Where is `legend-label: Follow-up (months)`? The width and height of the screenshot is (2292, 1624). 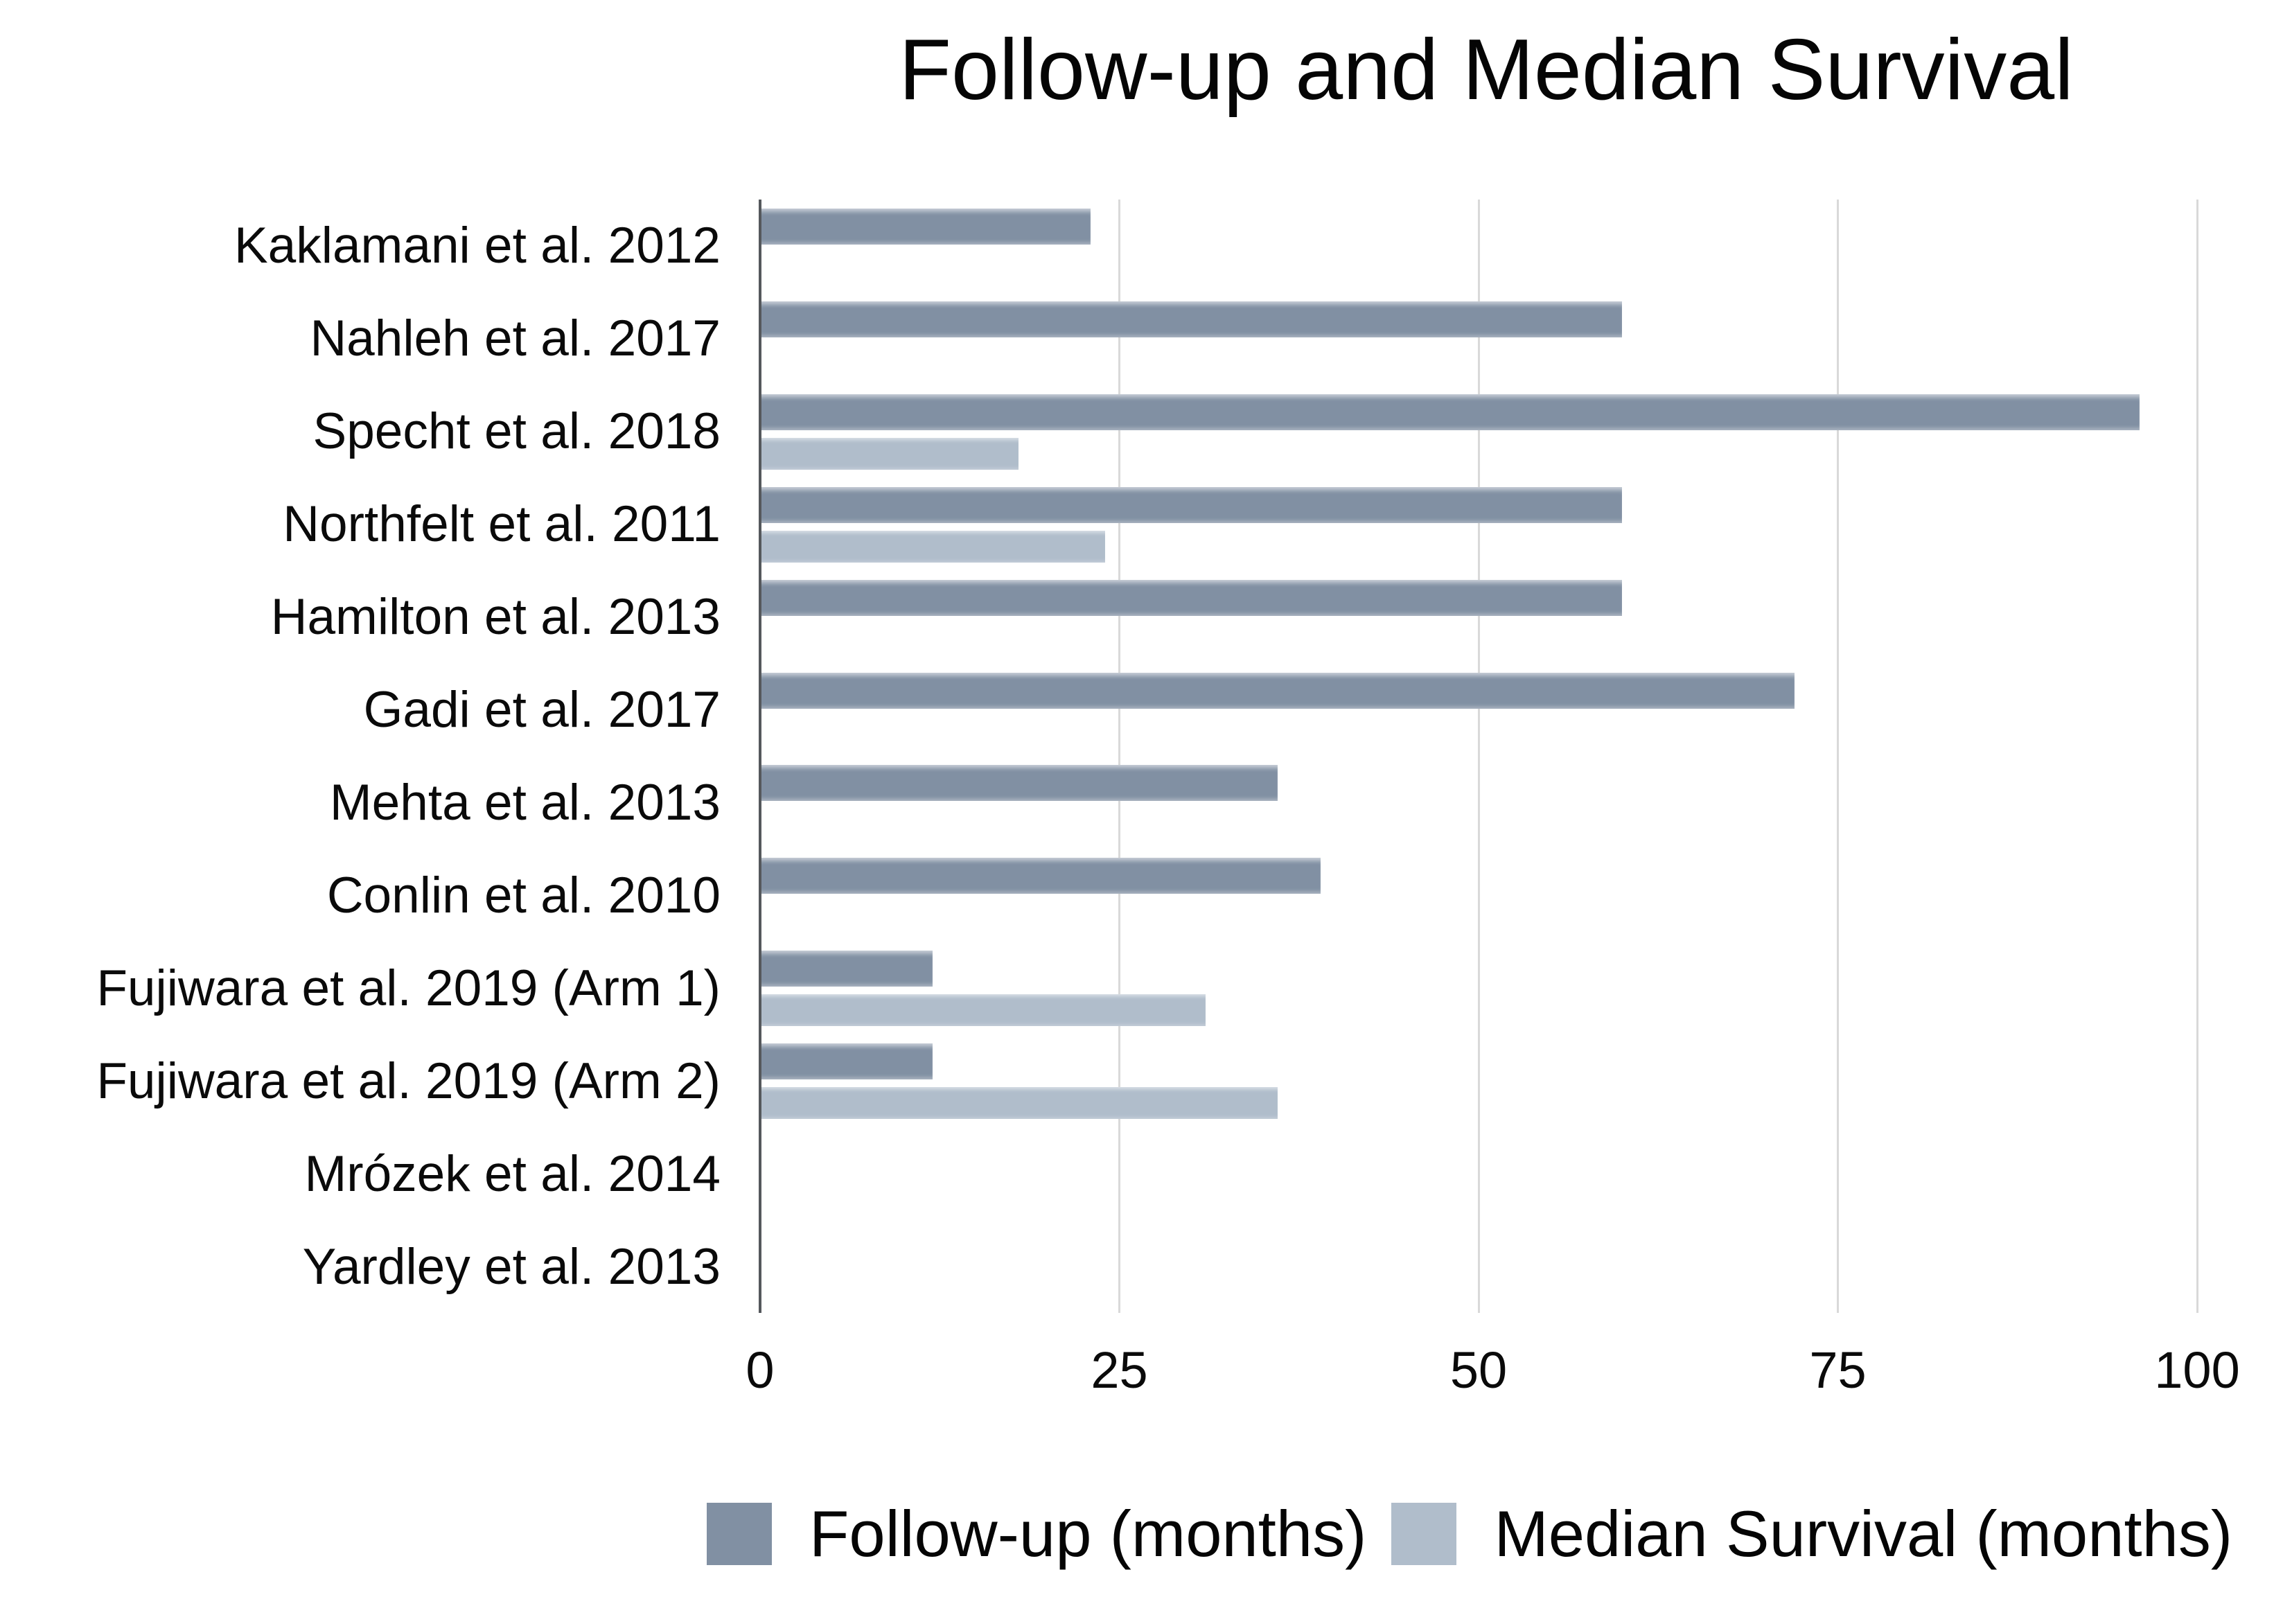
legend-label: Follow-up (months) is located at coordinates (1088, 1533).